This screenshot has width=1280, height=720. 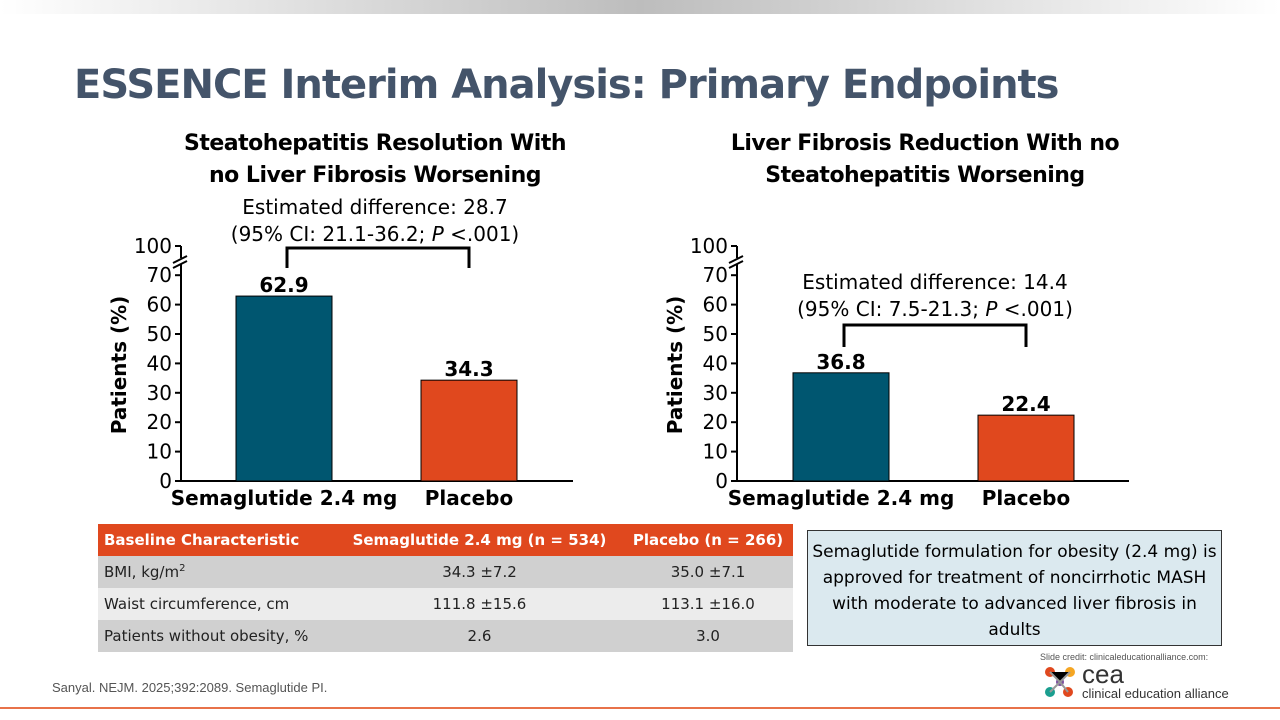 What do you see at coordinates (479, 636) in the screenshot?
I see `table-cell: 2.6` at bounding box center [479, 636].